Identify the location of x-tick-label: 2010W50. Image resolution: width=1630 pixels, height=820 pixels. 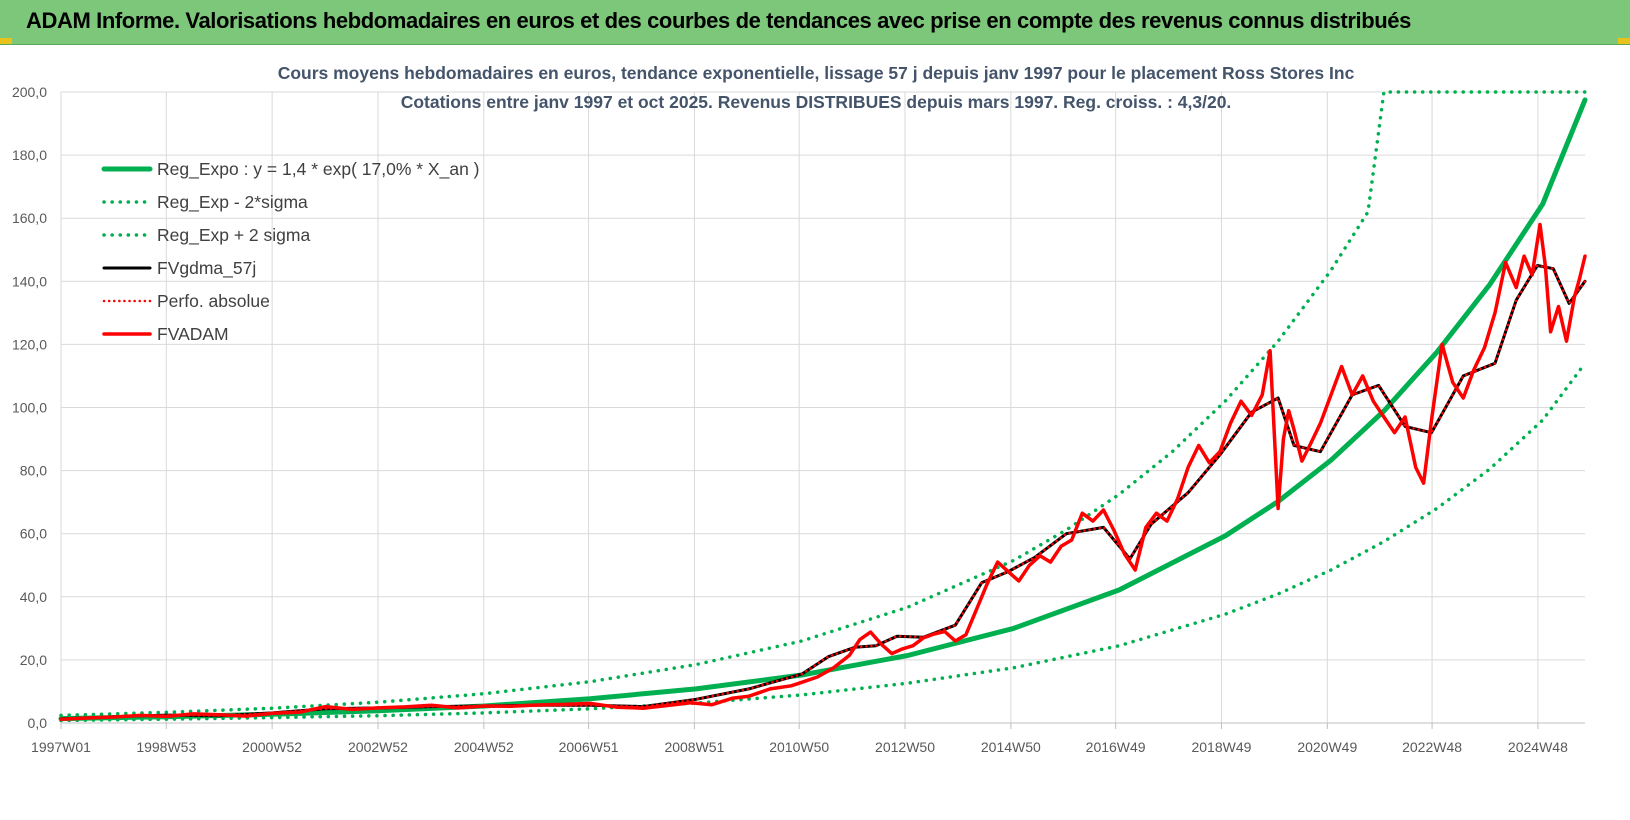
(799, 747).